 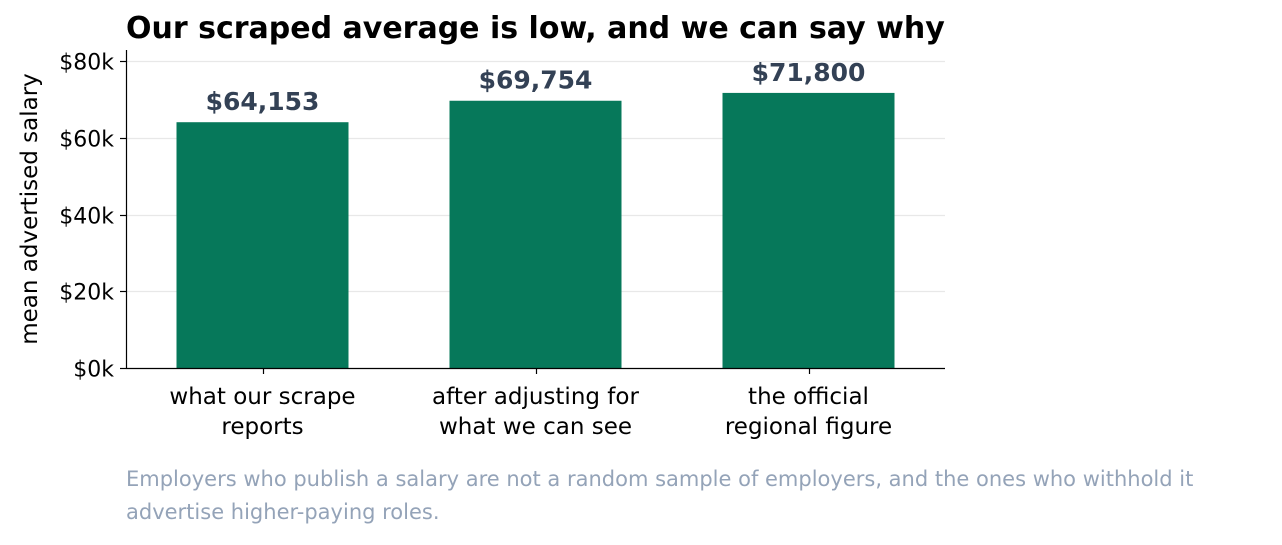 I want to click on bar-value-label: $69,754, so click(x=536, y=80).